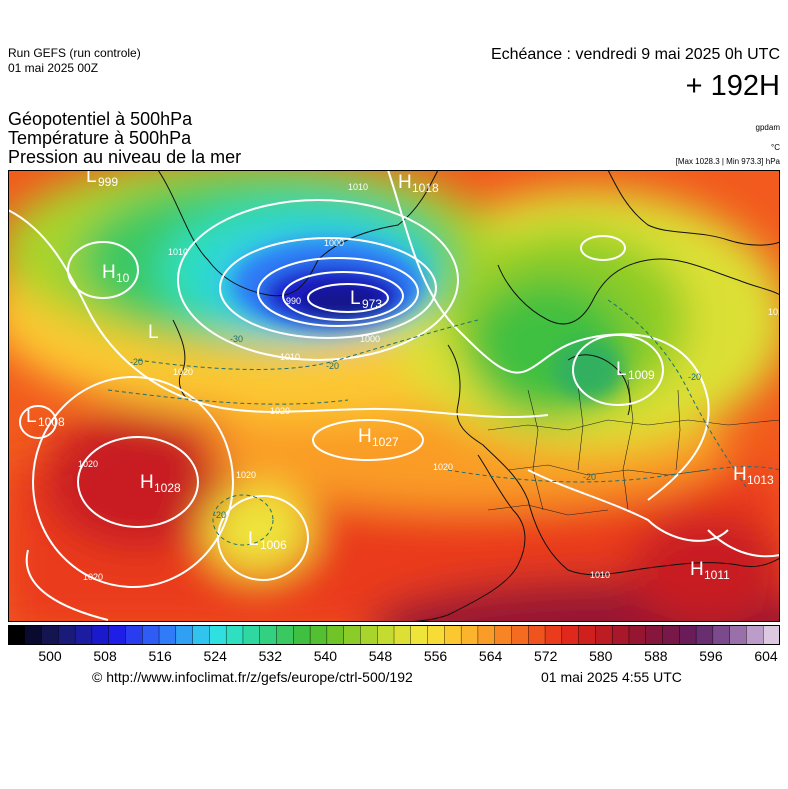  I want to click on low-center-value: 973, so click(372, 304).